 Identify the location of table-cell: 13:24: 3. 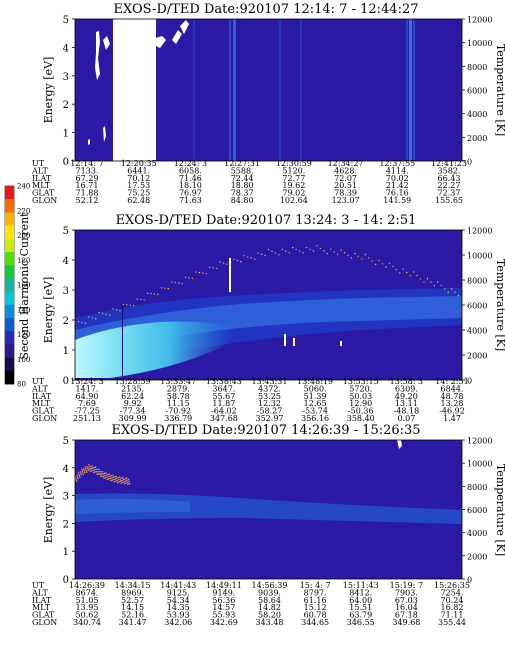
(86, 381).